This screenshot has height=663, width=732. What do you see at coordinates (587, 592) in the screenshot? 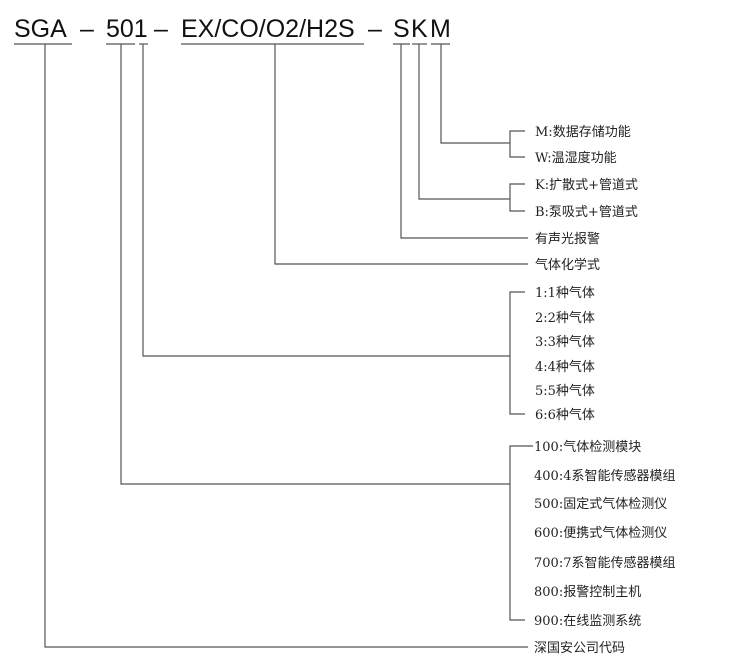
I see `option-label: 800:报警控制主机` at bounding box center [587, 592].